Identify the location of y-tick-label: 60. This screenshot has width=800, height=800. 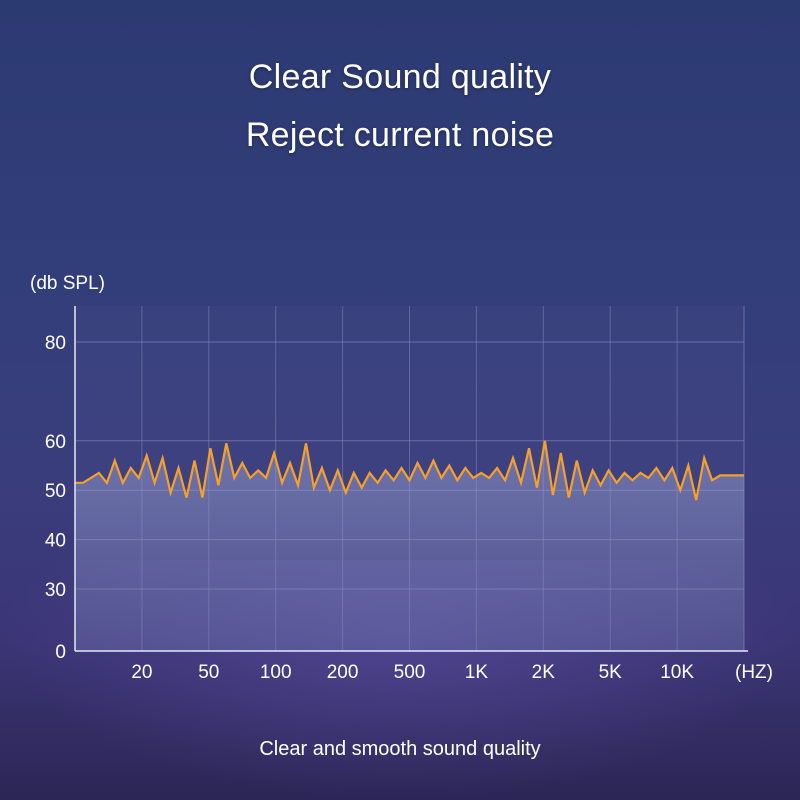
(55, 442).